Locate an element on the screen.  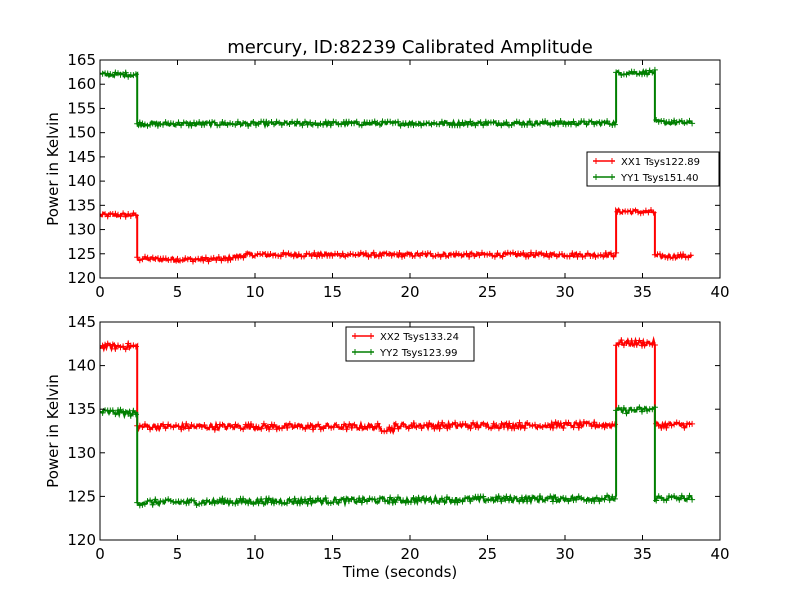
legend-label: YY2 Tsys123.99 is located at coordinates (418, 353).